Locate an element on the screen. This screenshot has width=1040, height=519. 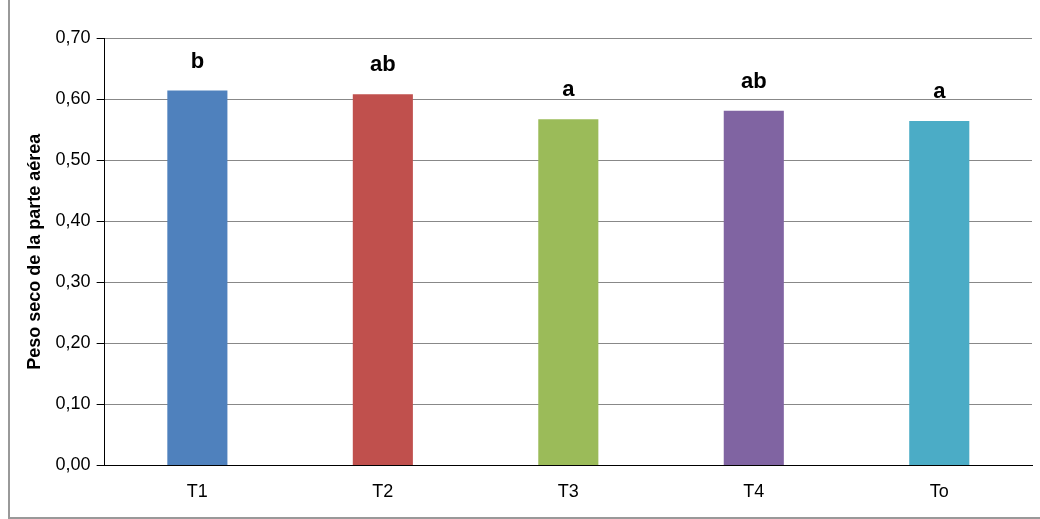
x-tick-label: T1 is located at coordinates (197, 491).